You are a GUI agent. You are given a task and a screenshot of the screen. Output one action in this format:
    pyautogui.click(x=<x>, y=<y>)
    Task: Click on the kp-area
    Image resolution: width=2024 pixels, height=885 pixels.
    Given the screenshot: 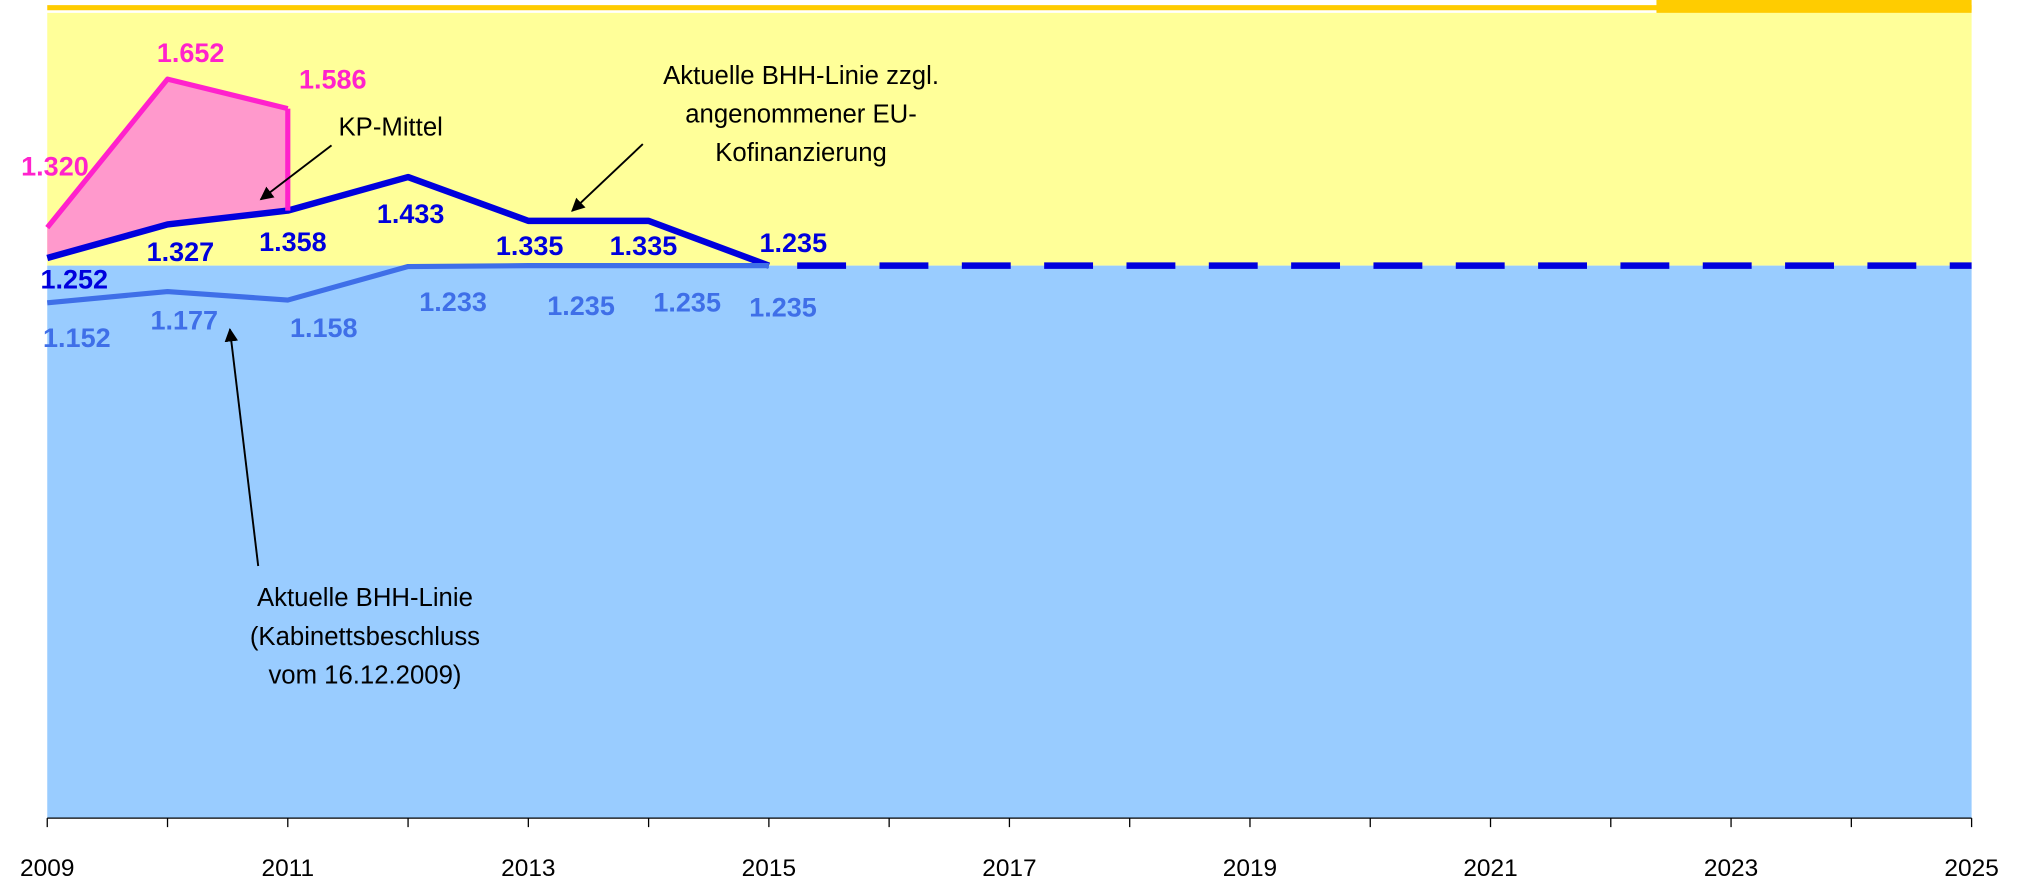 What is the action you would take?
    pyautogui.click(x=167, y=169)
    